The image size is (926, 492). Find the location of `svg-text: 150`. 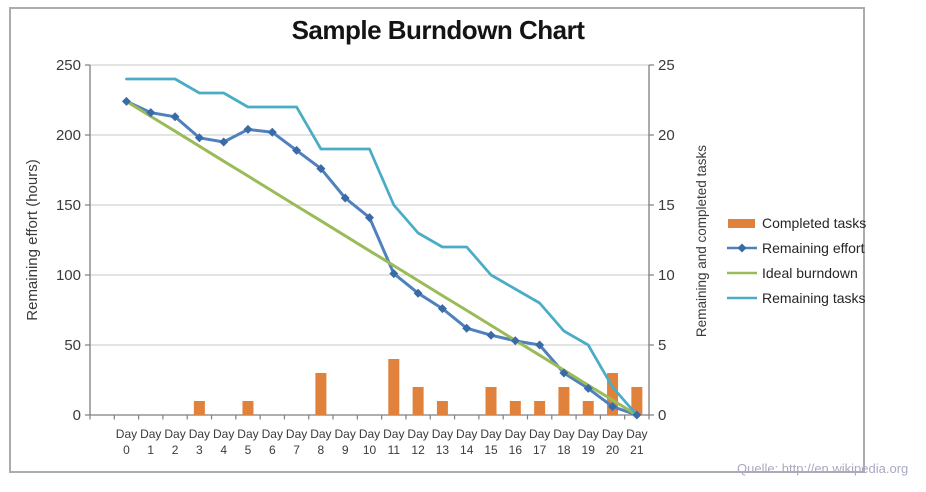

svg-text: 150 is located at coordinates (68, 205).